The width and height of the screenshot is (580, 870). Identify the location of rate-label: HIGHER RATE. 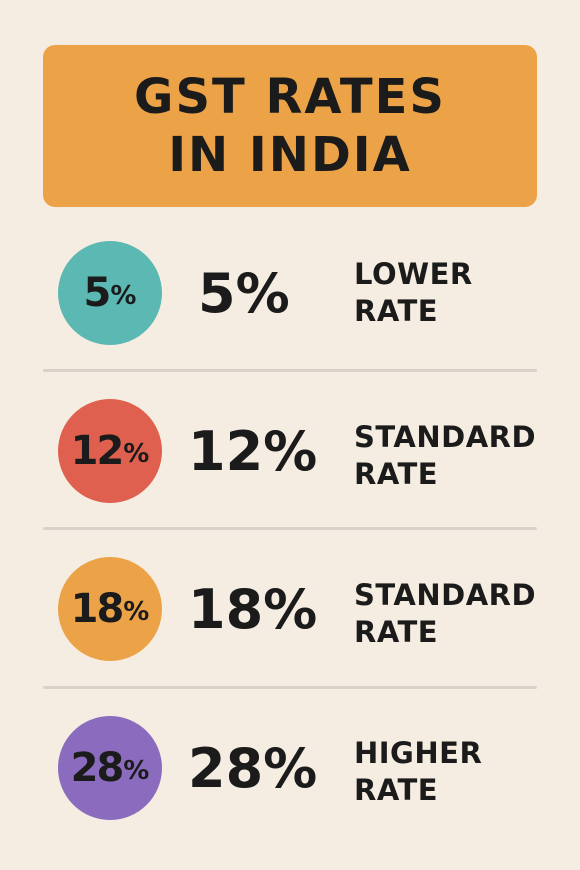
(418, 772).